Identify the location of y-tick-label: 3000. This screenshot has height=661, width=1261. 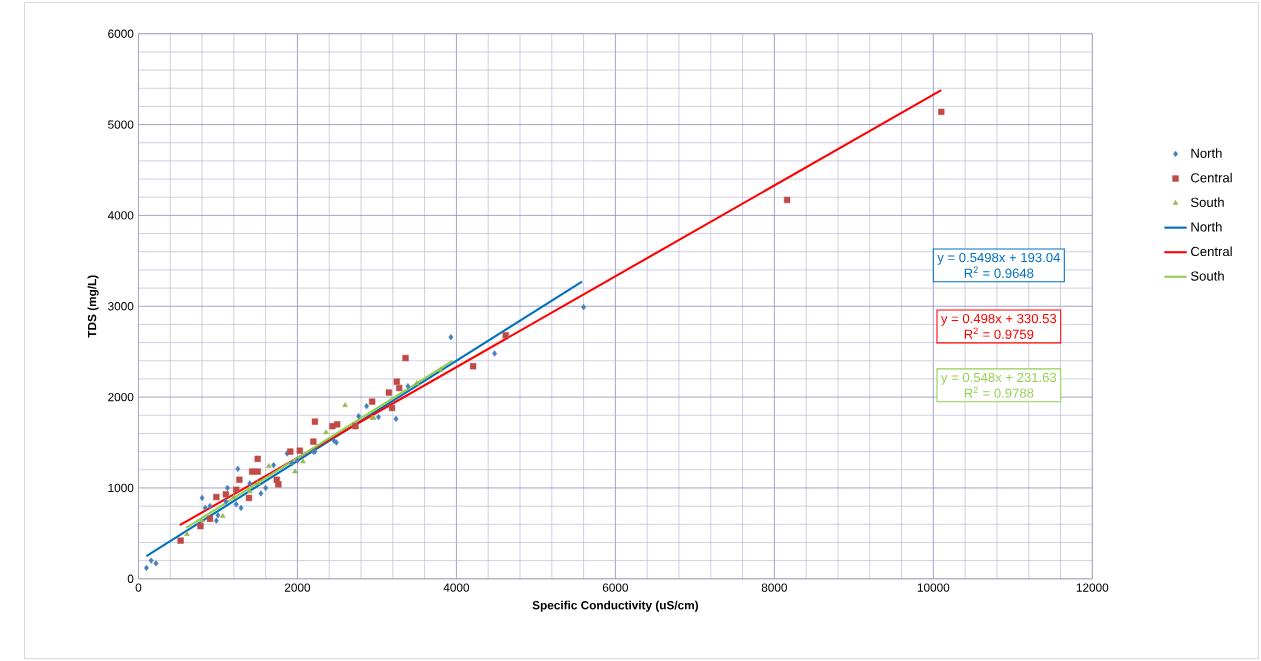
(121, 306).